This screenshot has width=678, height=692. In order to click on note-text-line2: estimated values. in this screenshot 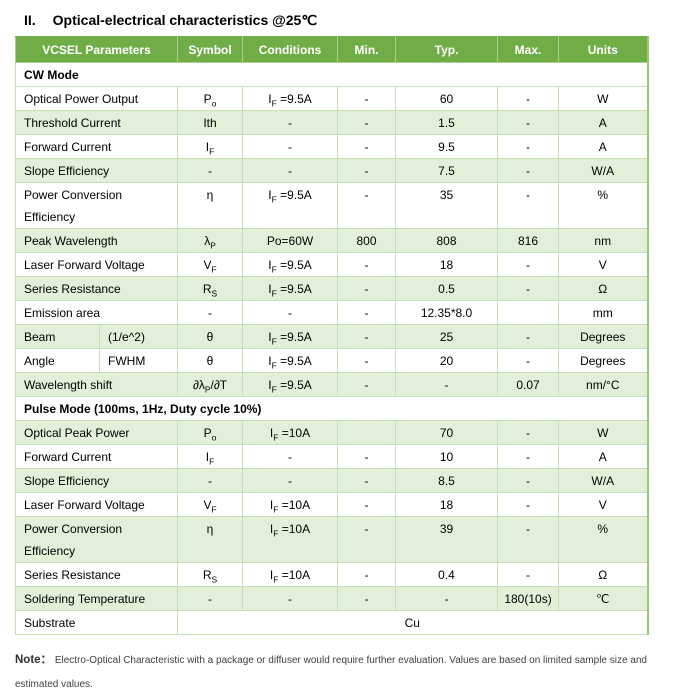, I will do `click(54, 684)`.